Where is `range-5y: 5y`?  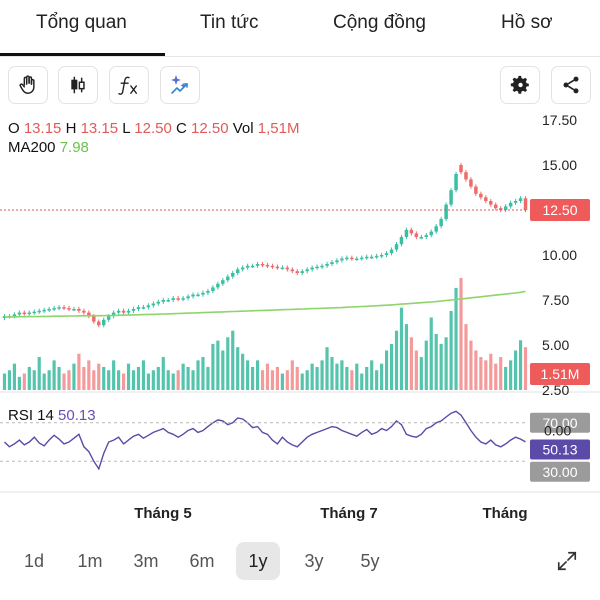
range-5y: 5y is located at coordinates (370, 561).